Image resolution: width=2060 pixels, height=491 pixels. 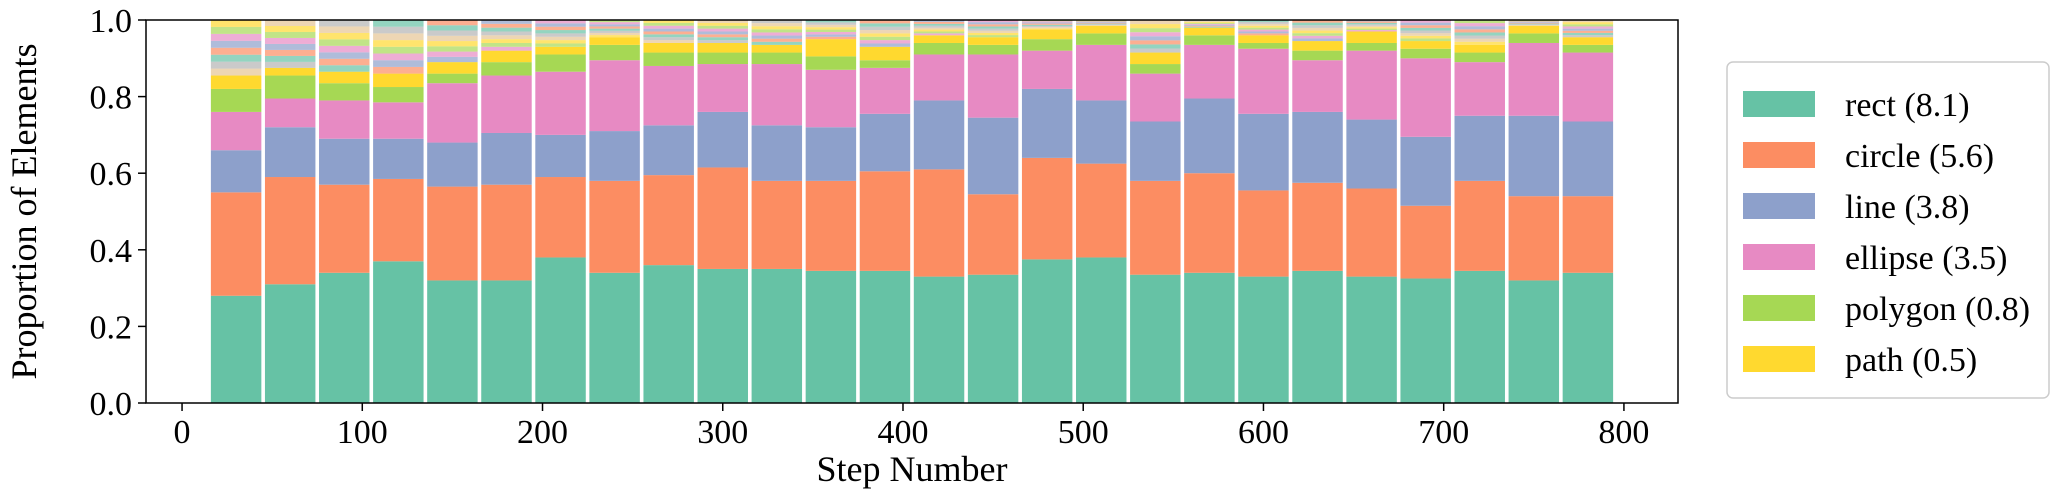 I want to click on x-tick-label: 700, so click(x=1443, y=432).